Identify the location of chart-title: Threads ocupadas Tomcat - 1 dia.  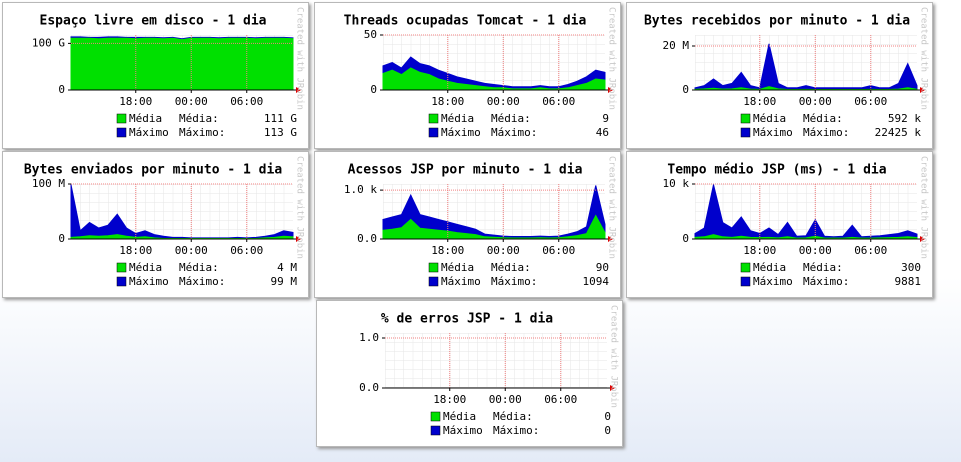
(465, 21).